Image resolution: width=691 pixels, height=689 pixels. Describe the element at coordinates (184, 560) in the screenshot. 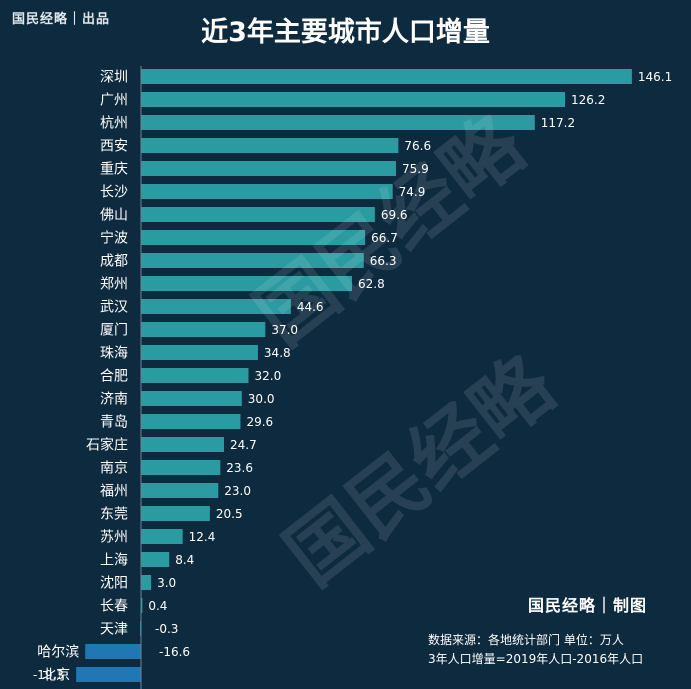

I see `data-label: 8.4` at that location.